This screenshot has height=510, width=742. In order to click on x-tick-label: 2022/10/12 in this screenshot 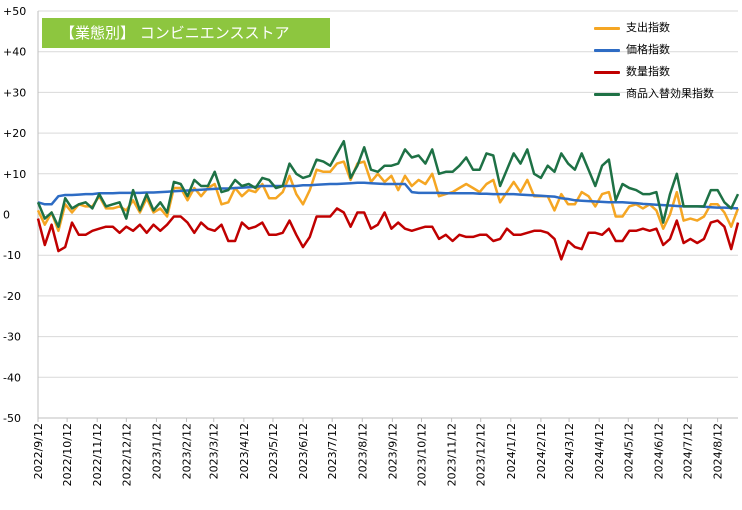, I will do `click(67, 454)`.